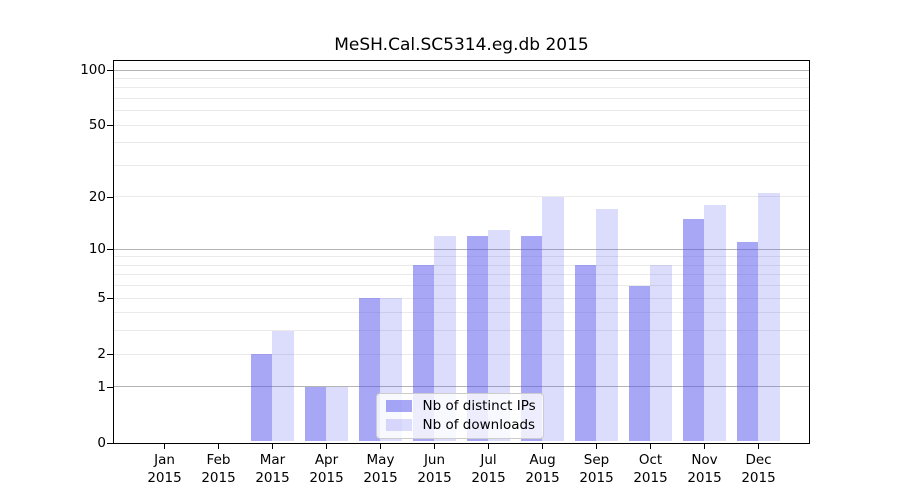 This screenshot has height=500, width=900. Describe the element at coordinates (272, 460) in the screenshot. I see `x-tick-month: Mar` at that location.